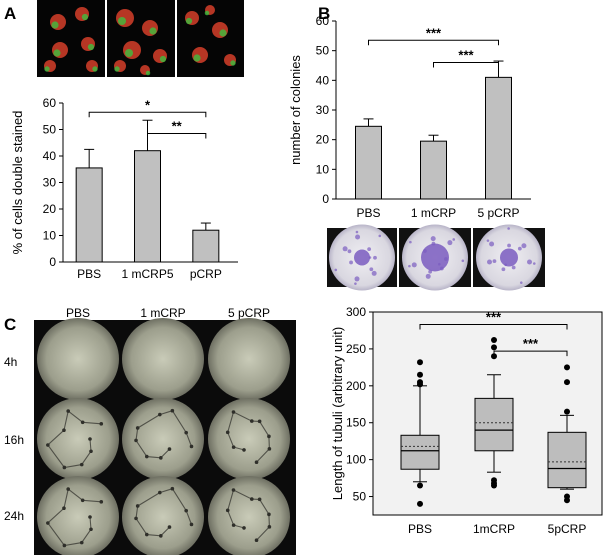 This screenshot has width=610, height=555. I want to click on y-tick-label: 30, so click(323, 110).